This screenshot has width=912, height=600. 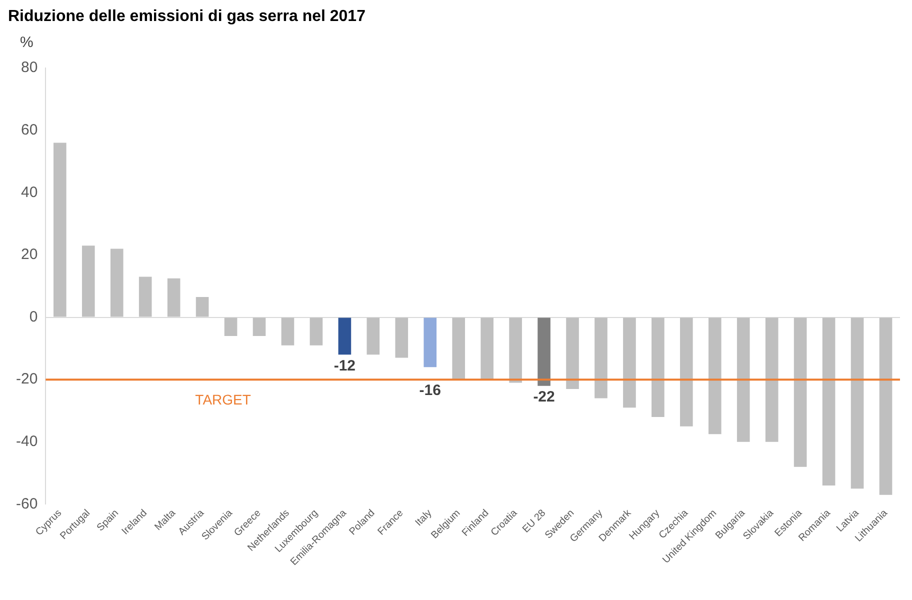 I want to click on data-label: -16, so click(x=430, y=391).